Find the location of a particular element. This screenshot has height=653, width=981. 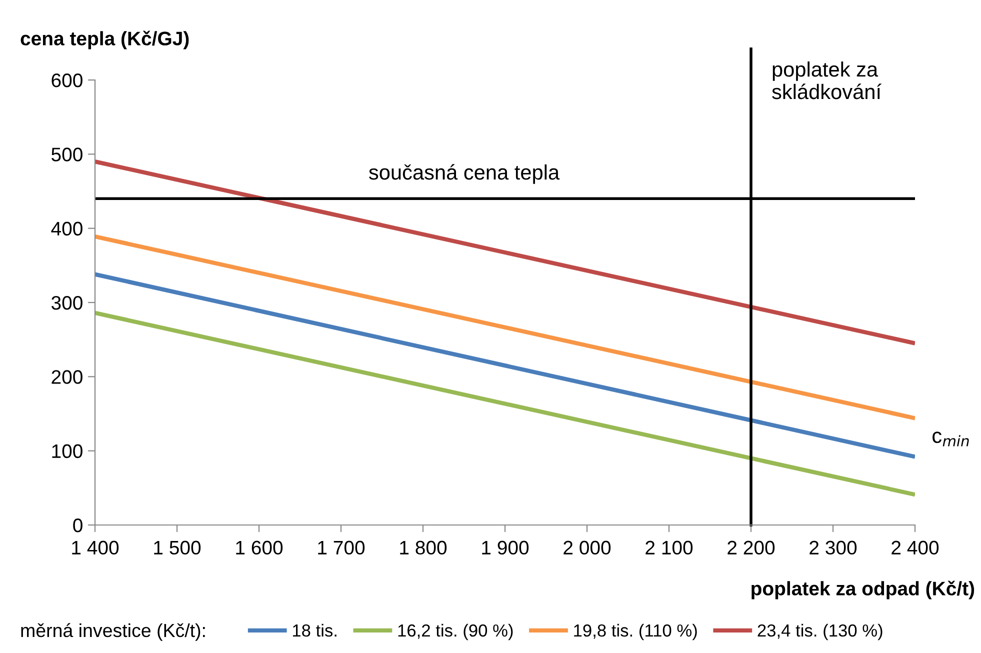

y-tick-label: 0 is located at coordinates (77, 525).